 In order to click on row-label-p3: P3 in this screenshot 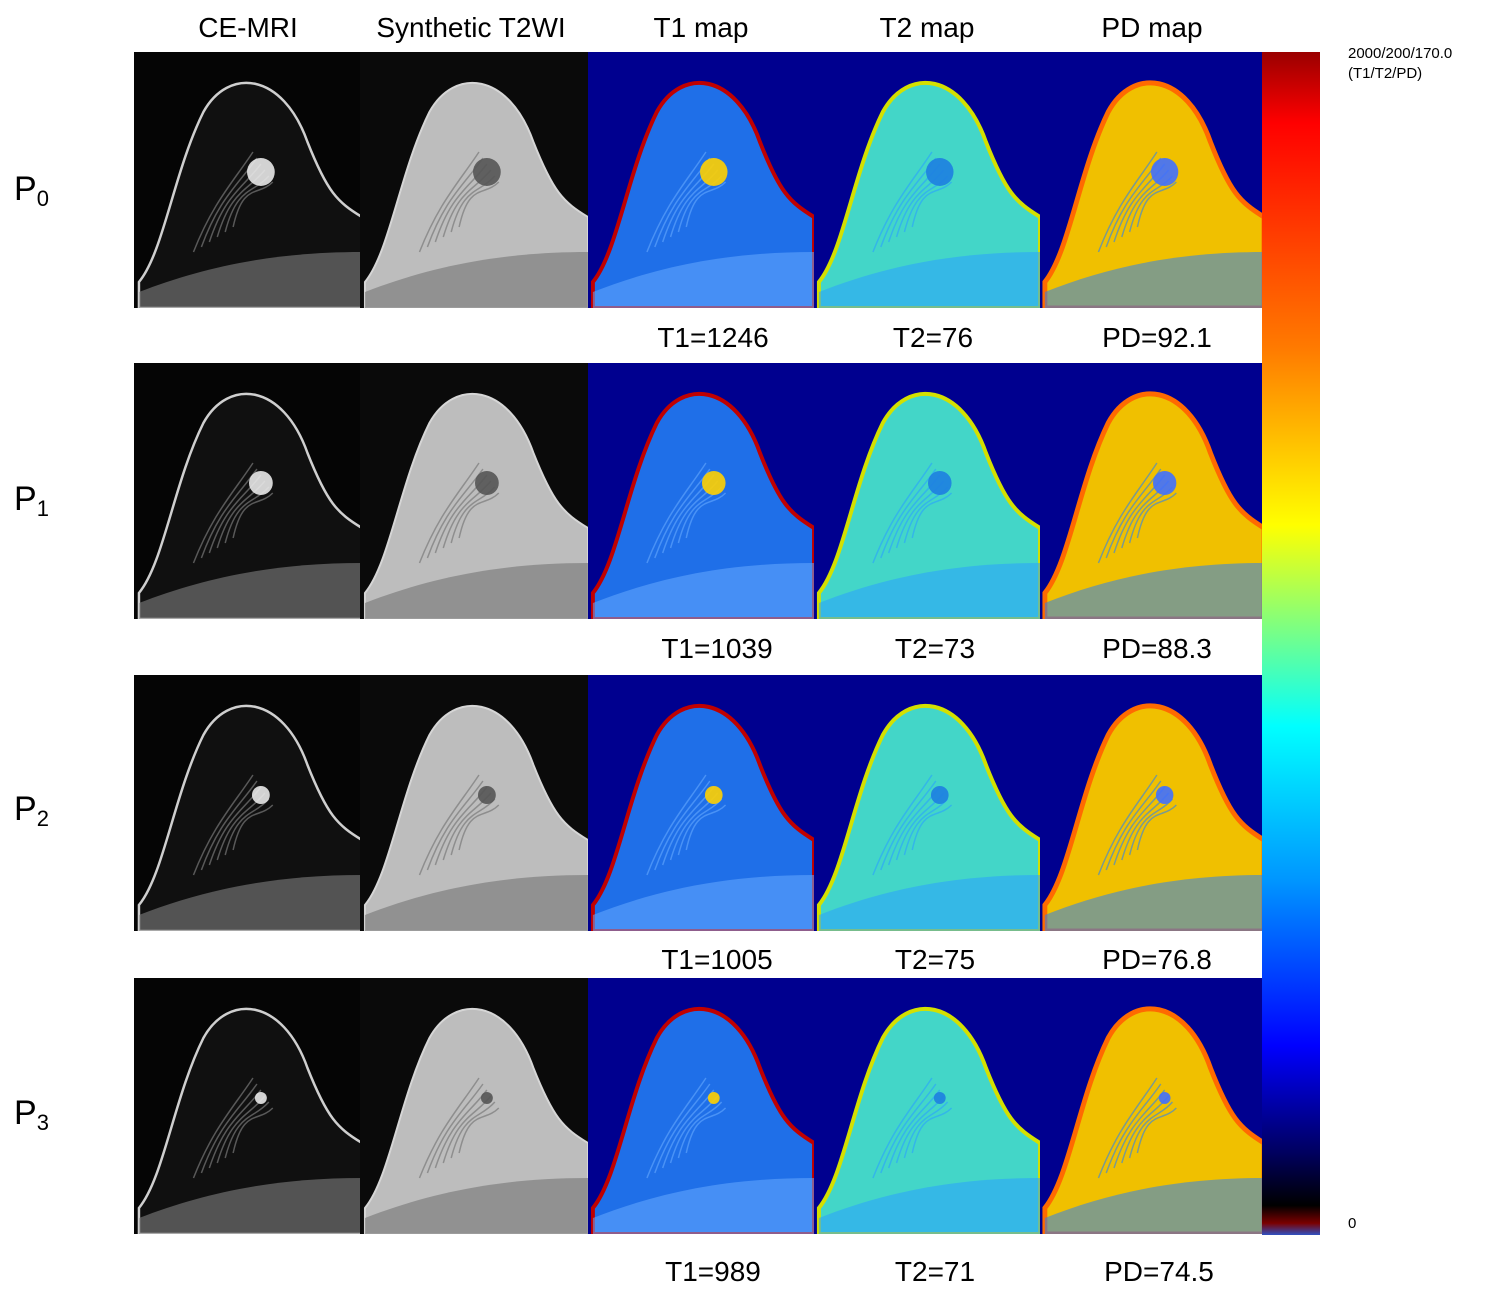, I will do `click(31, 1114)`.